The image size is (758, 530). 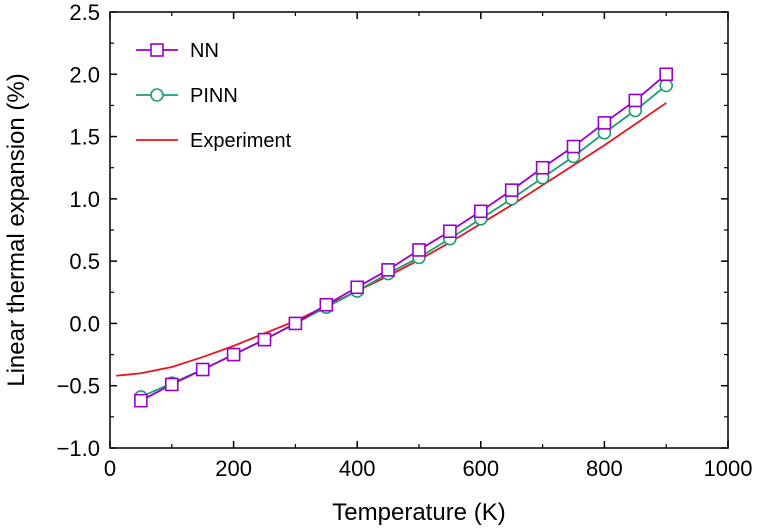 I want to click on legend-marker-nn, so click(x=157, y=50).